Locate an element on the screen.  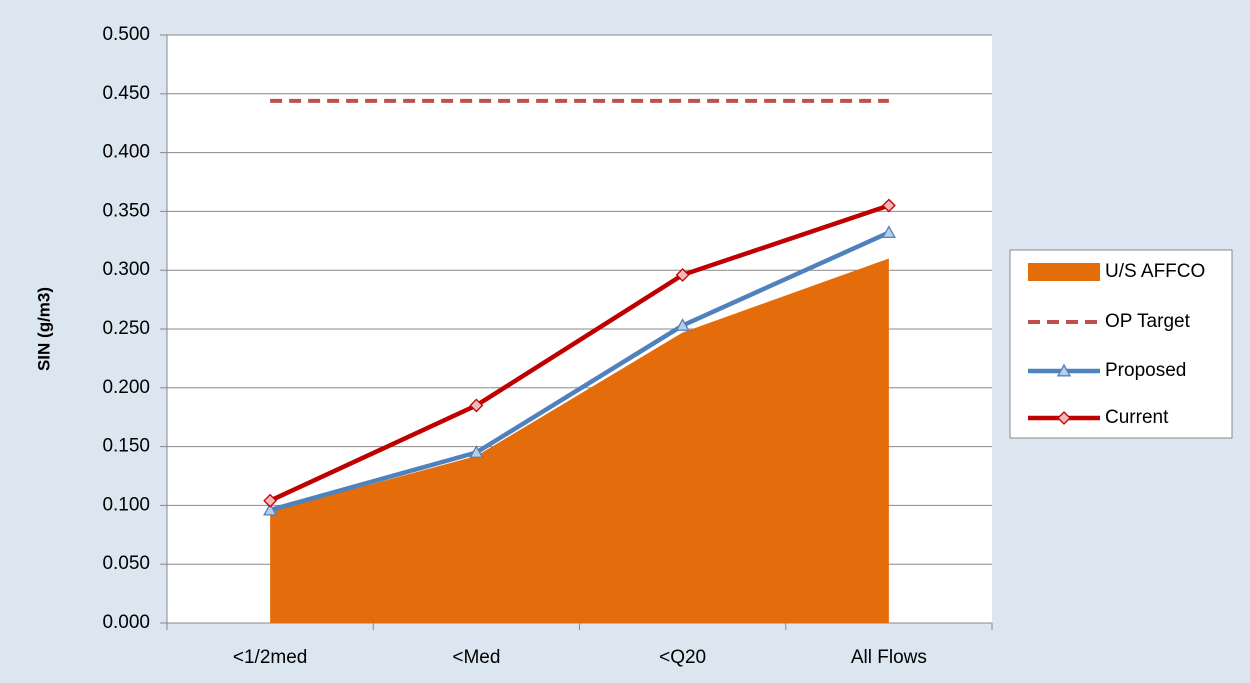
y-tick-label: 0.150 is located at coordinates (126, 446).